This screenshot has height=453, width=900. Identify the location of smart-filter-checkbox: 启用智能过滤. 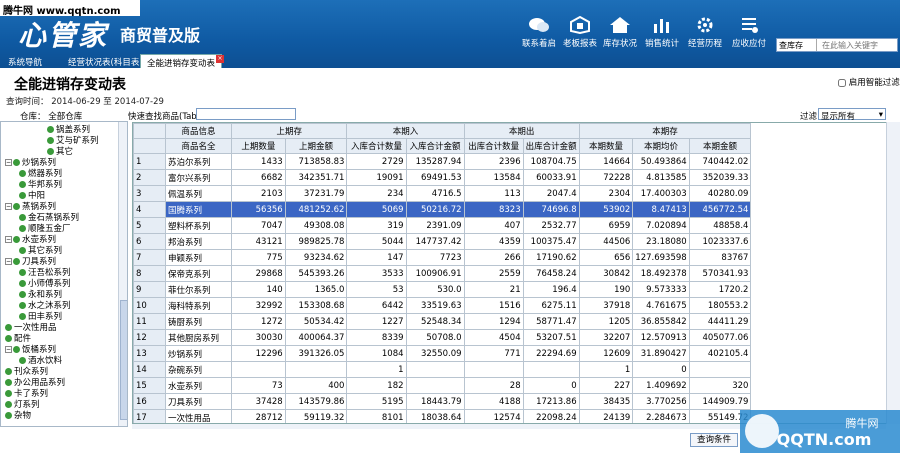
(869, 82).